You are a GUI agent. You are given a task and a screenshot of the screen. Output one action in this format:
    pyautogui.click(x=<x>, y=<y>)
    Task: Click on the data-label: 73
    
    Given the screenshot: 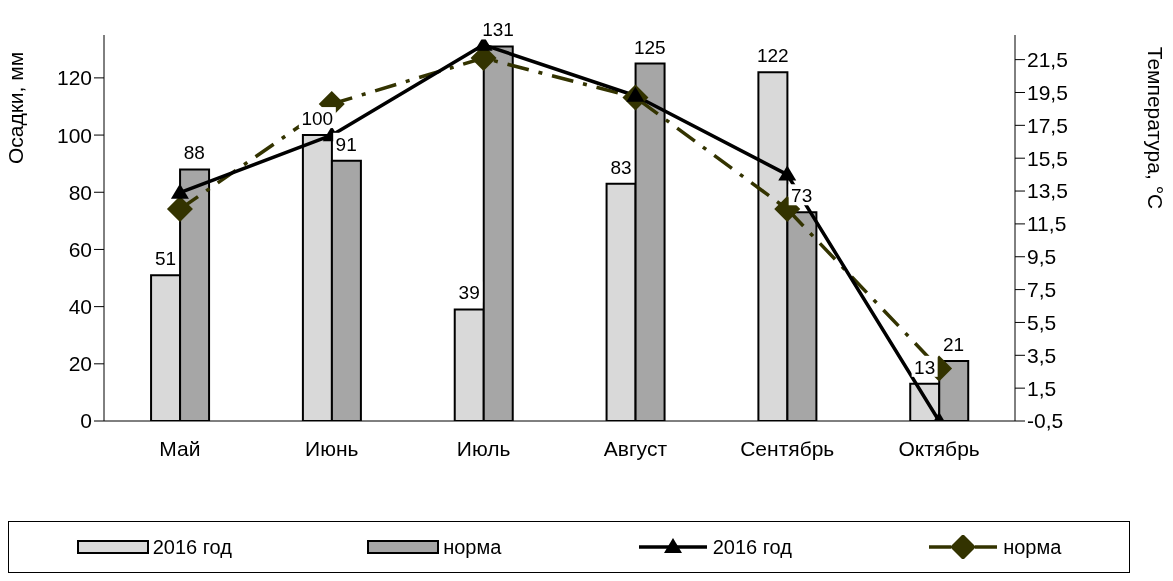 What is the action you would take?
    pyautogui.click(x=802, y=196)
    